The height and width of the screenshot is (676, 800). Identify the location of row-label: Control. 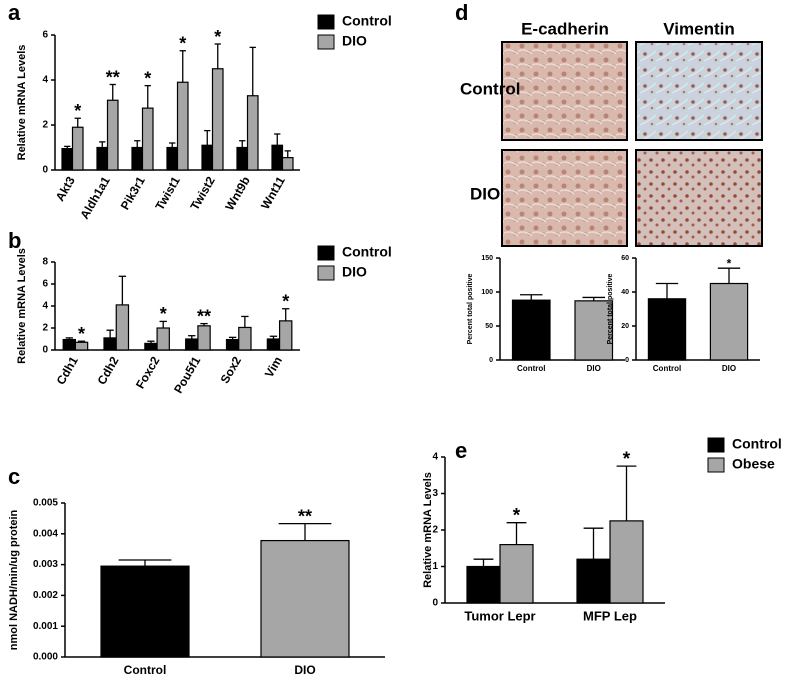
(490, 88).